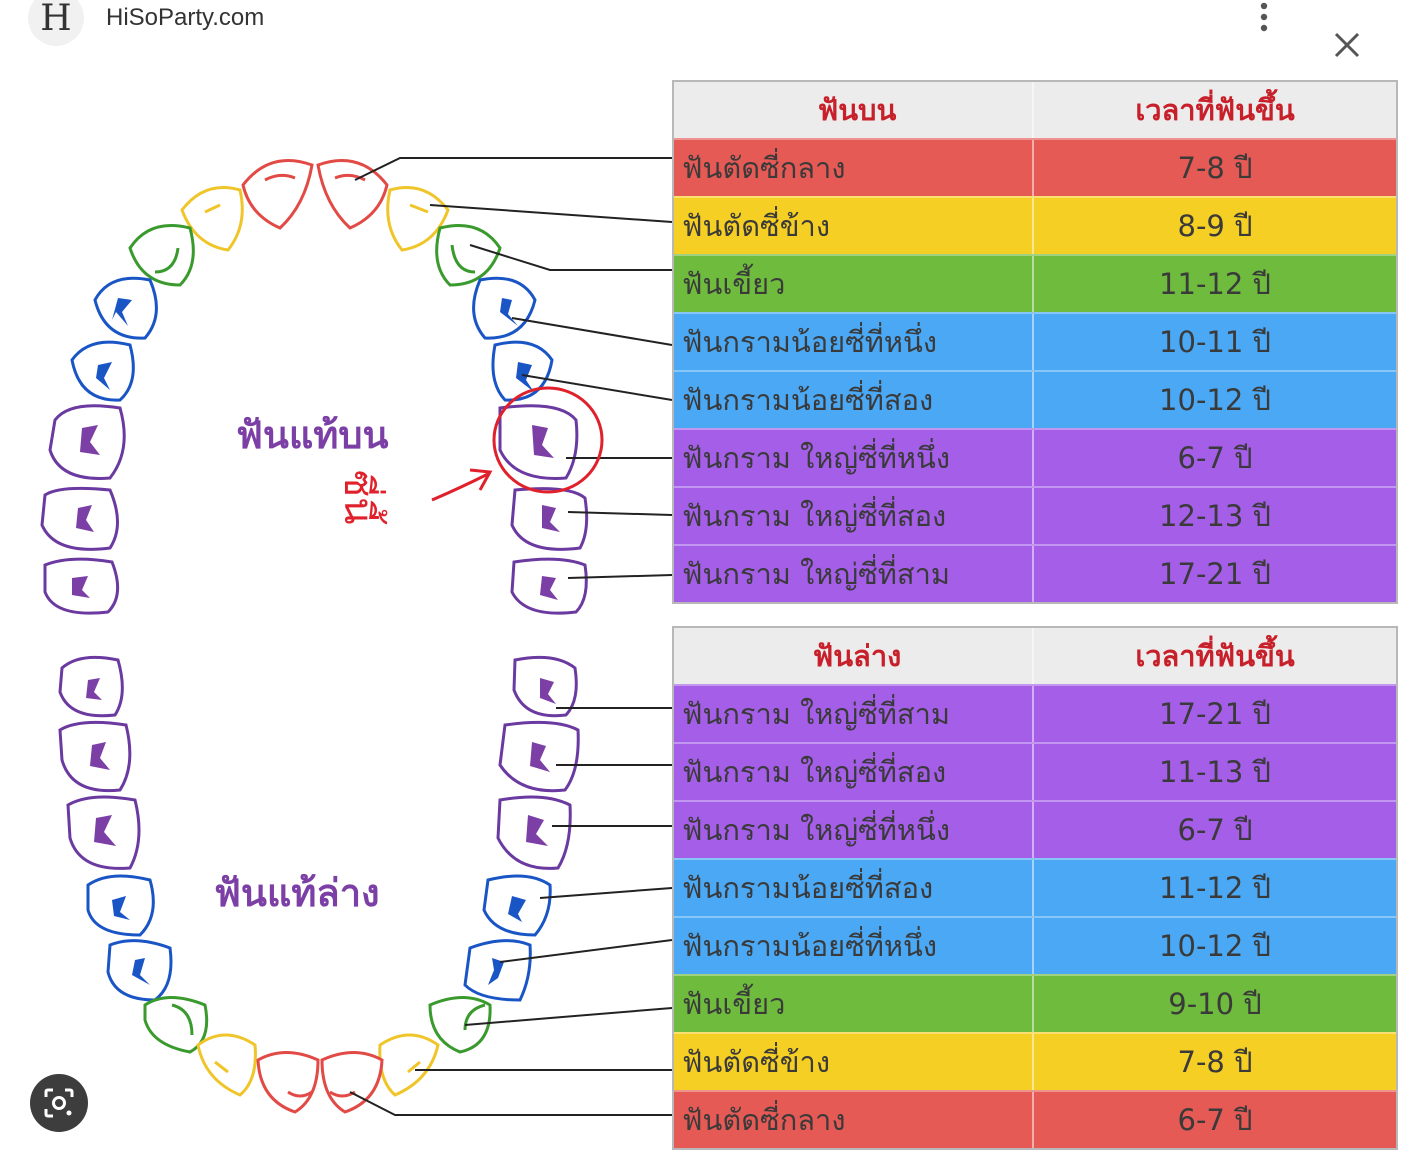 Image resolution: width=1409 pixels, height=1162 pixels. What do you see at coordinates (1264, 18) in the screenshot?
I see `more-vertical-icon` at bounding box center [1264, 18].